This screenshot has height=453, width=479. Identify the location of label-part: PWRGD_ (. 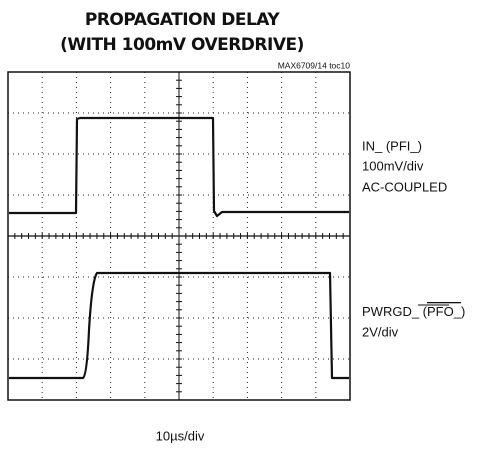
(395, 311).